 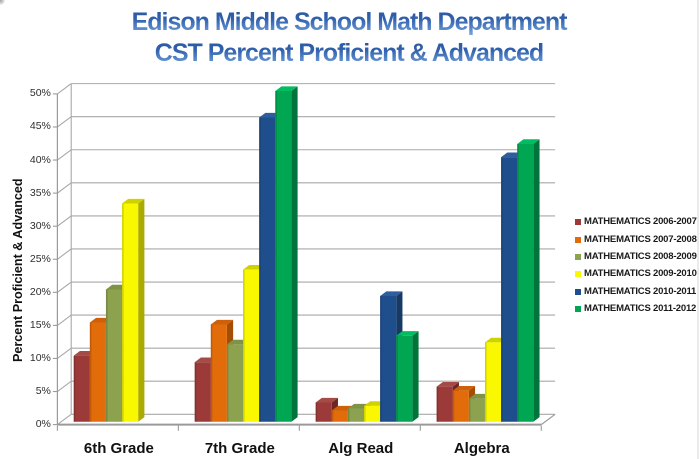 What do you see at coordinates (17, 270) in the screenshot?
I see `y-axis-title: Percent Proficient & Advanced` at bounding box center [17, 270].